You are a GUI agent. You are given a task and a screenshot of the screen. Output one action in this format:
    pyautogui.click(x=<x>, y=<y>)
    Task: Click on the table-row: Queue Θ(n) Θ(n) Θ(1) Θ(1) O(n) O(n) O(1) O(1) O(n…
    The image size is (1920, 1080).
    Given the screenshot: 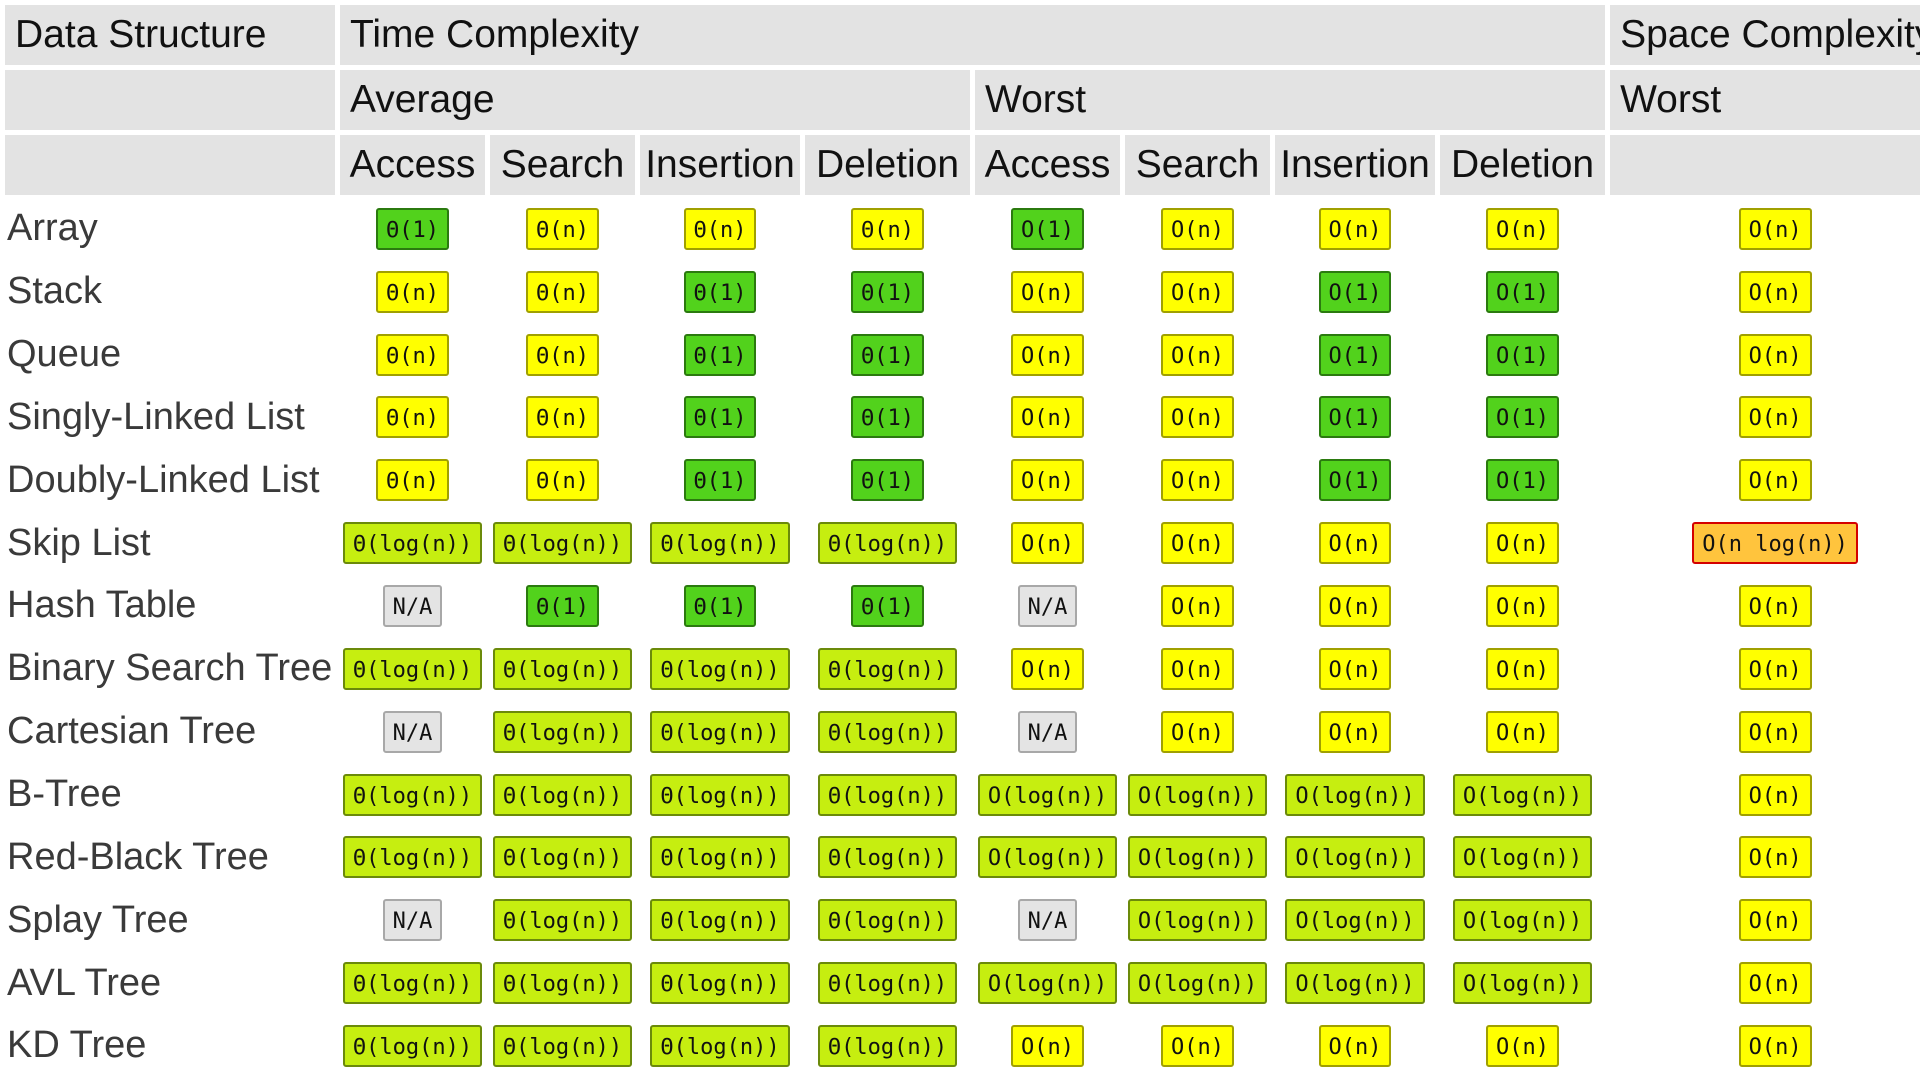 What is the action you would take?
    pyautogui.click(x=962, y=355)
    